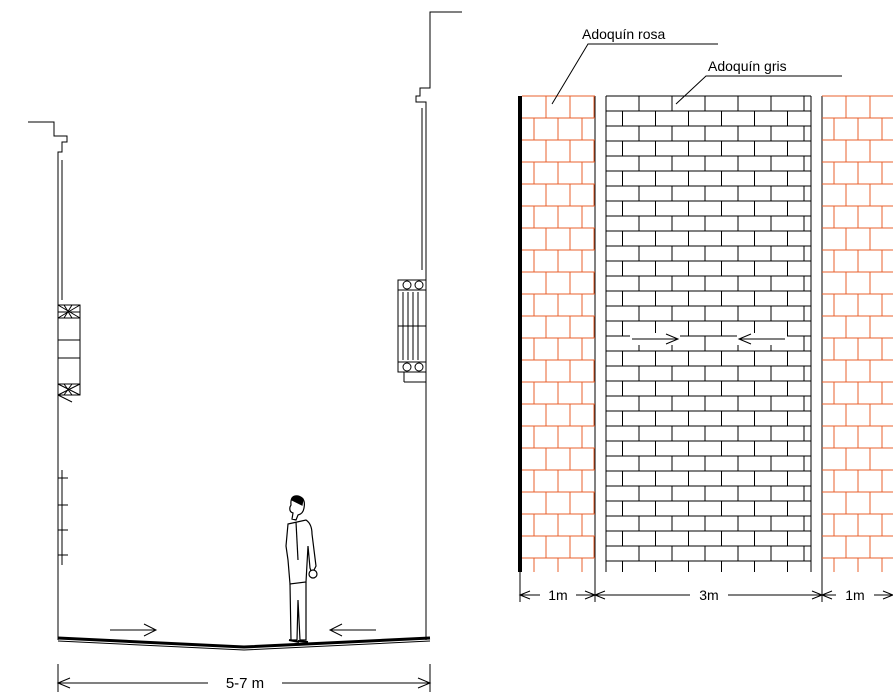 The image size is (893, 697). I want to click on left-facade-outline, so click(48, 380).